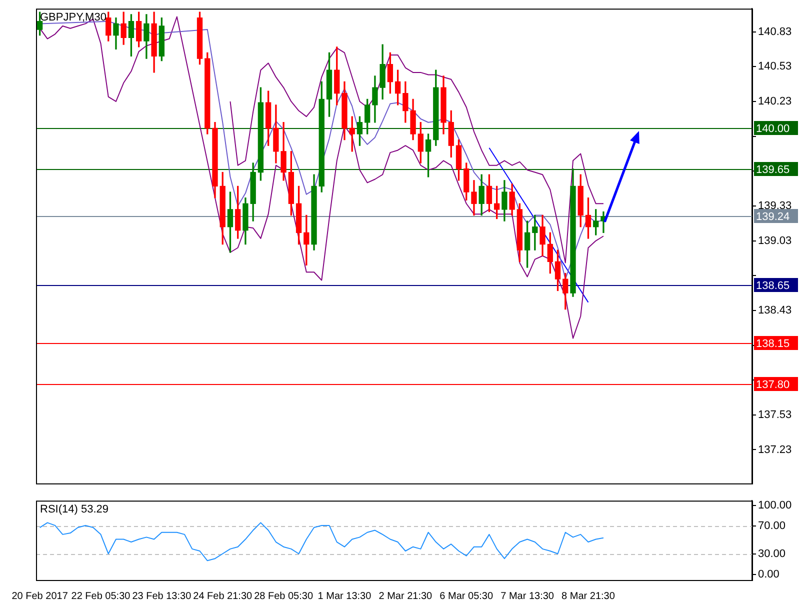 Image resolution: width=800 pixels, height=600 pixels. I want to click on ref-line-label: 139.24, so click(773, 217).